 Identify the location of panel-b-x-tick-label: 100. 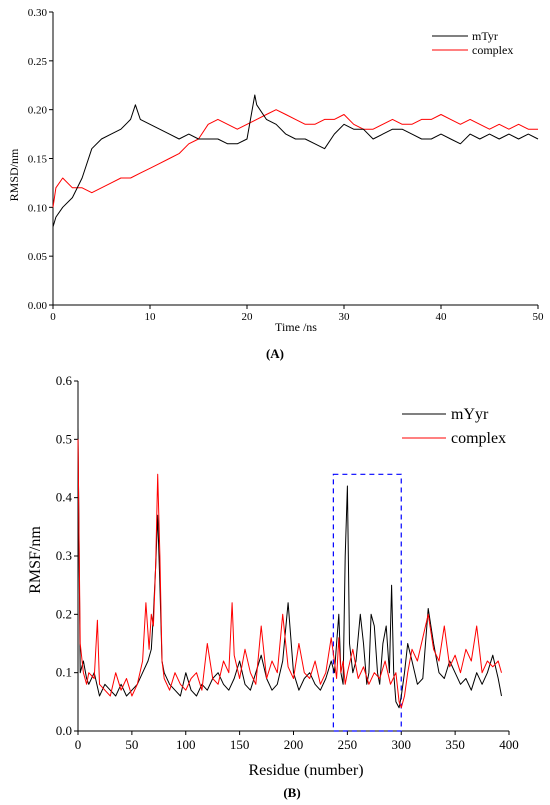
(186, 744).